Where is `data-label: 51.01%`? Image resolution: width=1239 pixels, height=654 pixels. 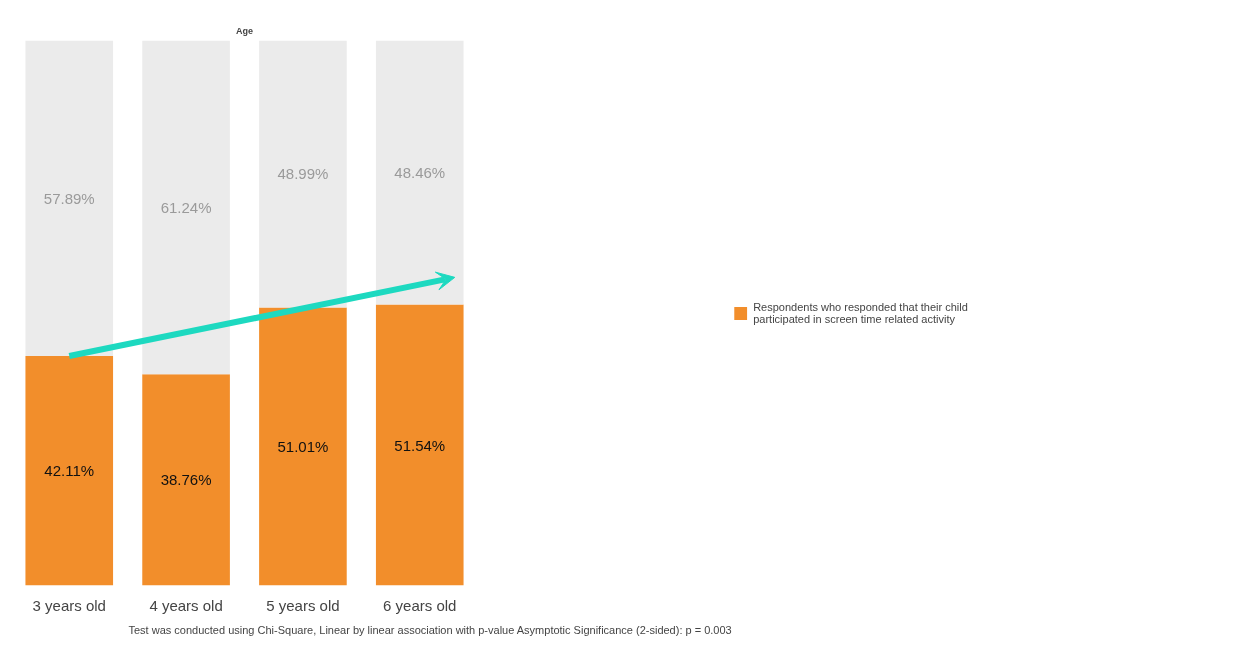
data-label: 51.01% is located at coordinates (303, 446).